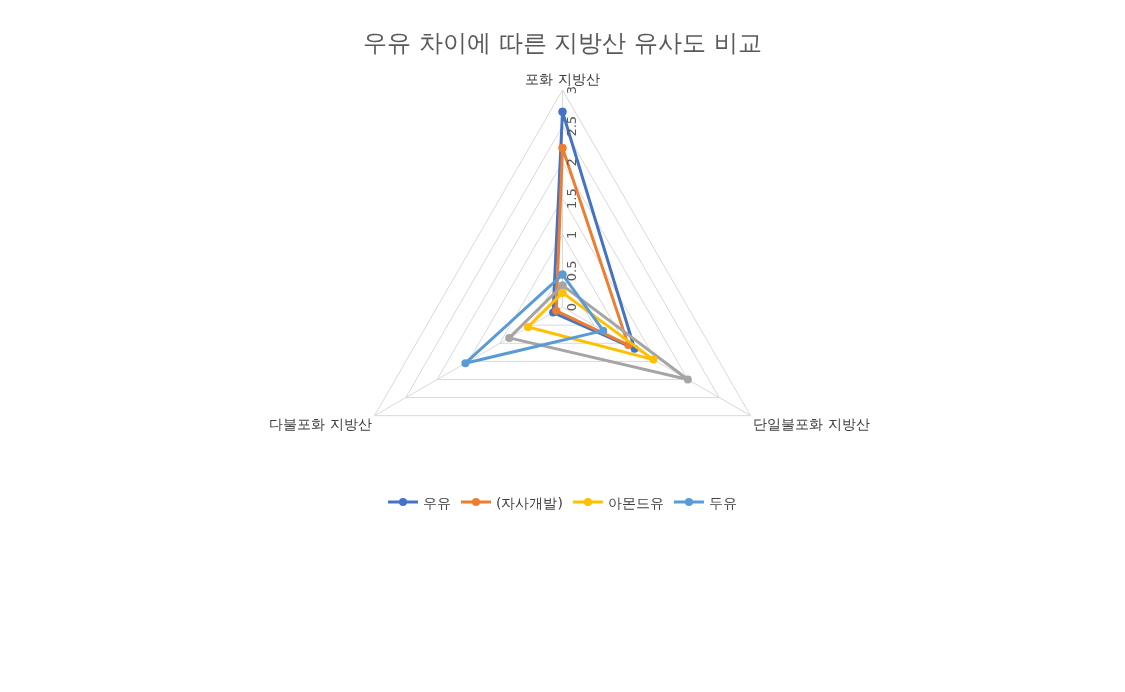  I want to click on spoke-label: 단일불포화 지방산, so click(811, 423).